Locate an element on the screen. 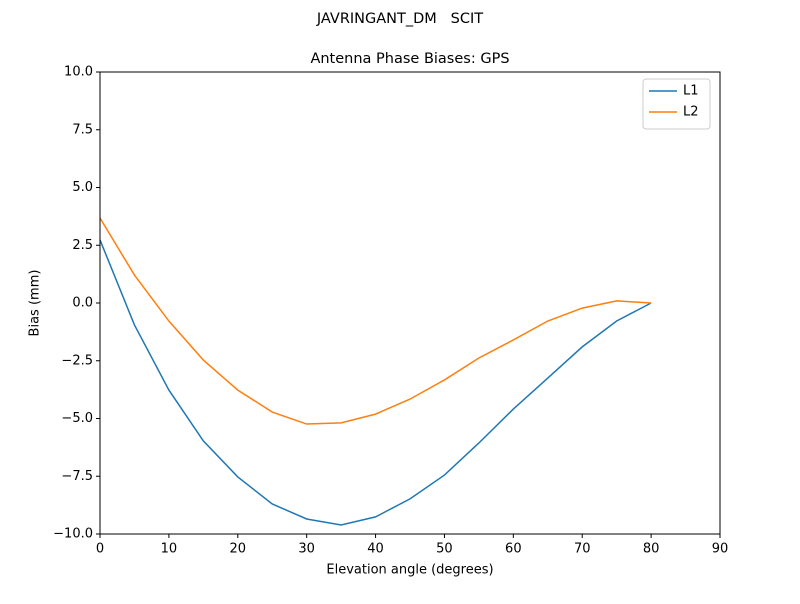  x-tick-label: 0 is located at coordinates (100, 549).